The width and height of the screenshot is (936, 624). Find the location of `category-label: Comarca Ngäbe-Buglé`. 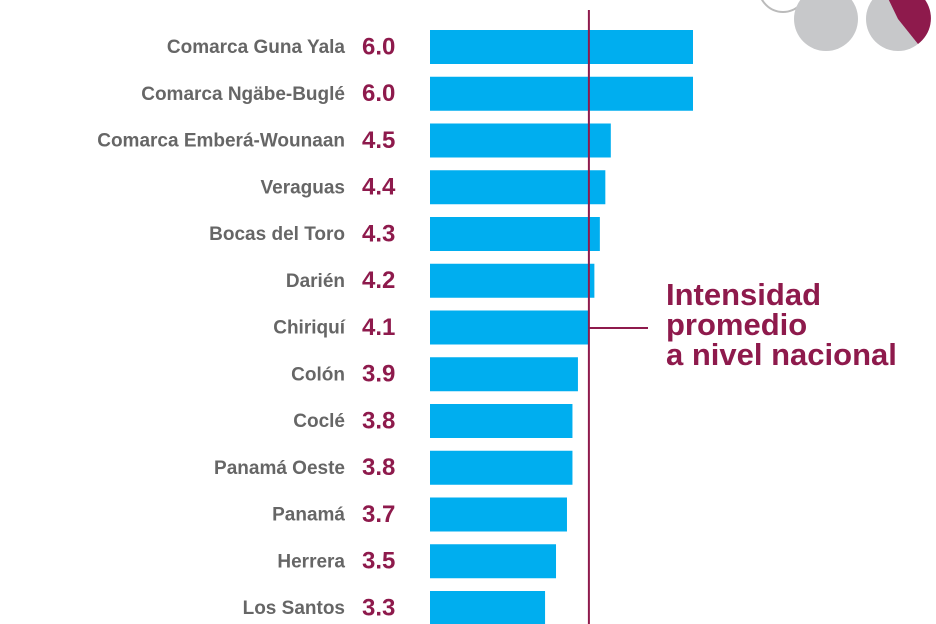

category-label: Comarca Ngäbe-Buglé is located at coordinates (243, 94).